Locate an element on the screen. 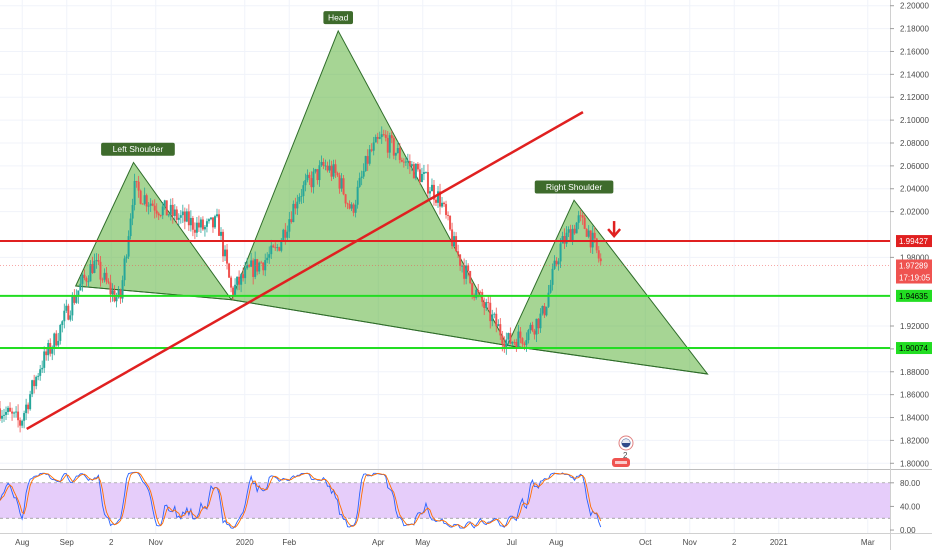 Image resolution: width=932 pixels, height=550 pixels. price-tick-label: 2.16000 is located at coordinates (914, 51).